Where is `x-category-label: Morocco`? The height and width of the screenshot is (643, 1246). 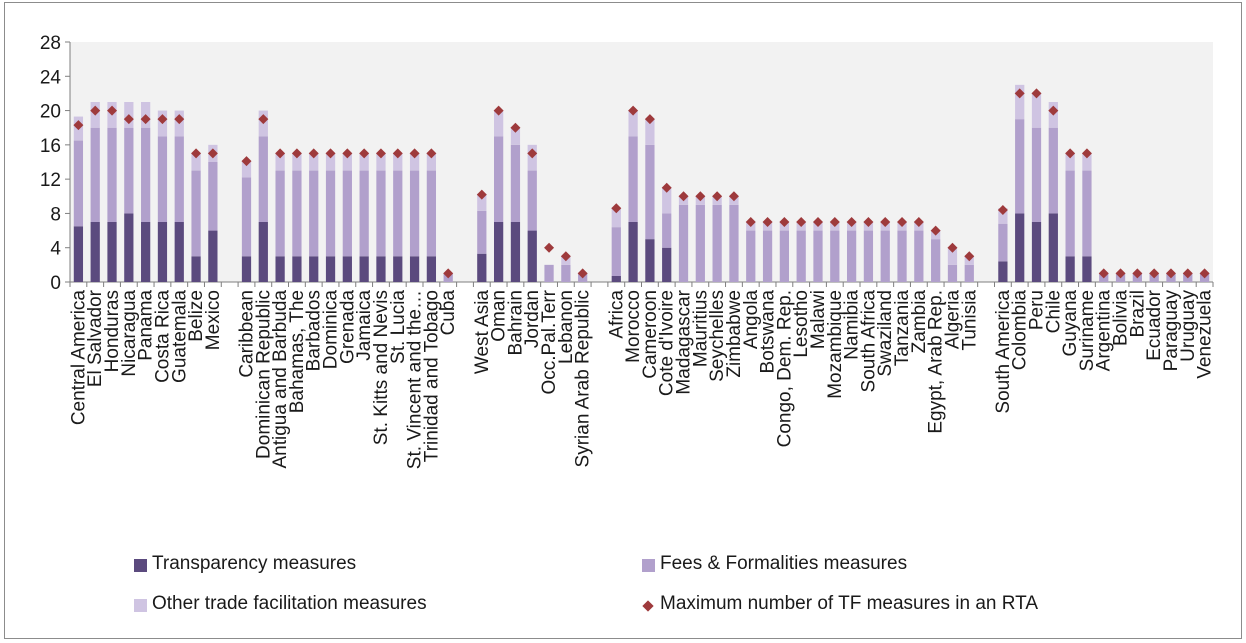 x-category-label: Morocco is located at coordinates (633, 326).